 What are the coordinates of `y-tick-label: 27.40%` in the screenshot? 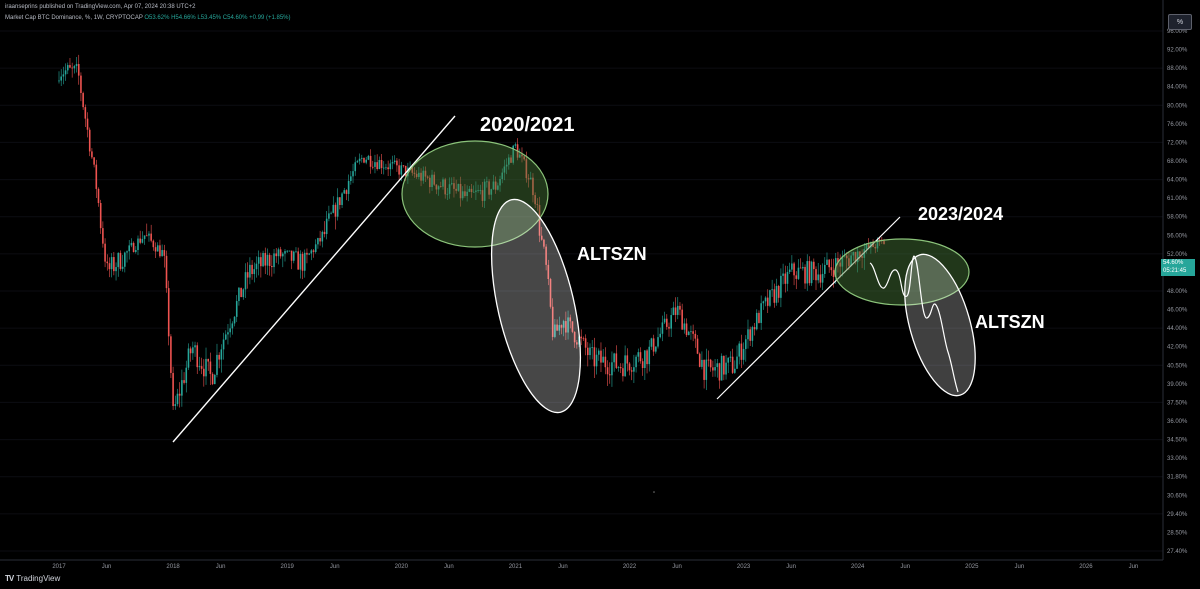 It's located at (1177, 552).